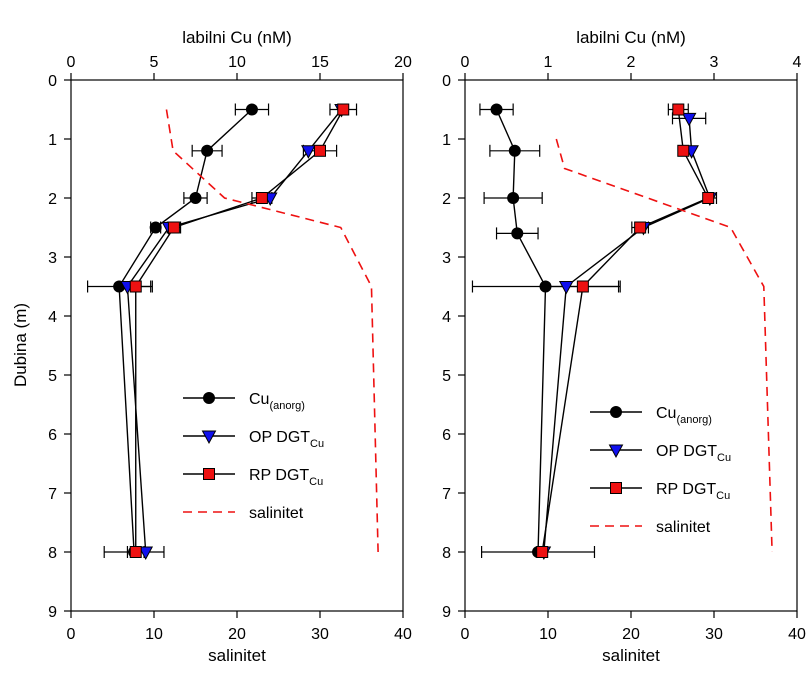  I want to click on top-axis-tick-label: 20, so click(403, 62).